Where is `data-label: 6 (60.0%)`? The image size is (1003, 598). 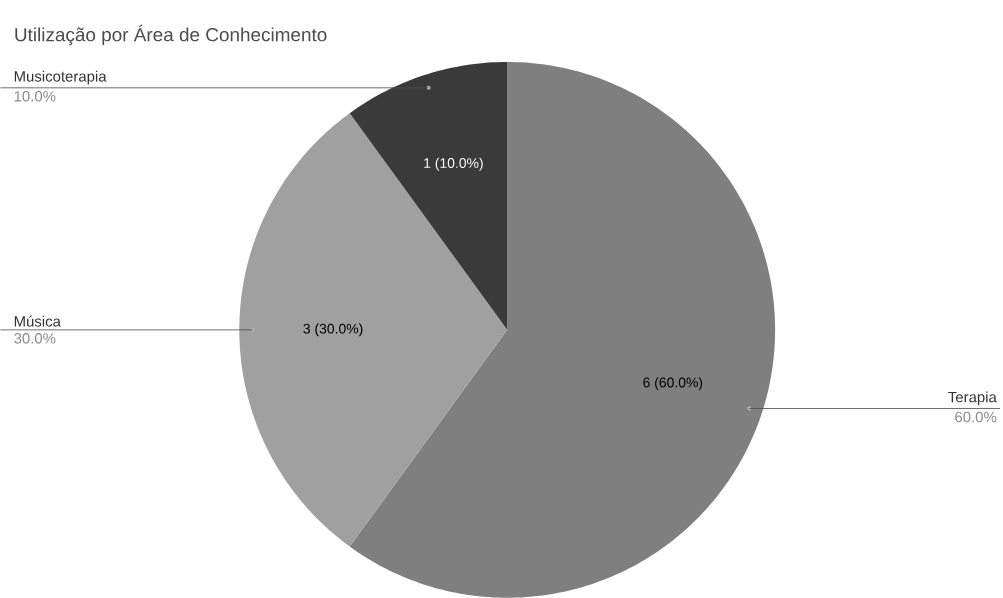
data-label: 6 (60.0%) is located at coordinates (673, 384).